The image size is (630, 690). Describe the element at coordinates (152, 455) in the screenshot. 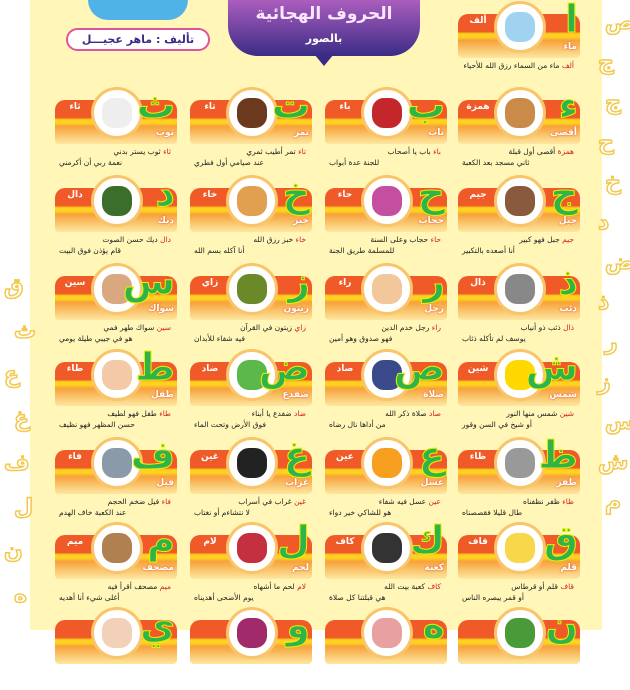

I see `card-letter: ف` at that location.